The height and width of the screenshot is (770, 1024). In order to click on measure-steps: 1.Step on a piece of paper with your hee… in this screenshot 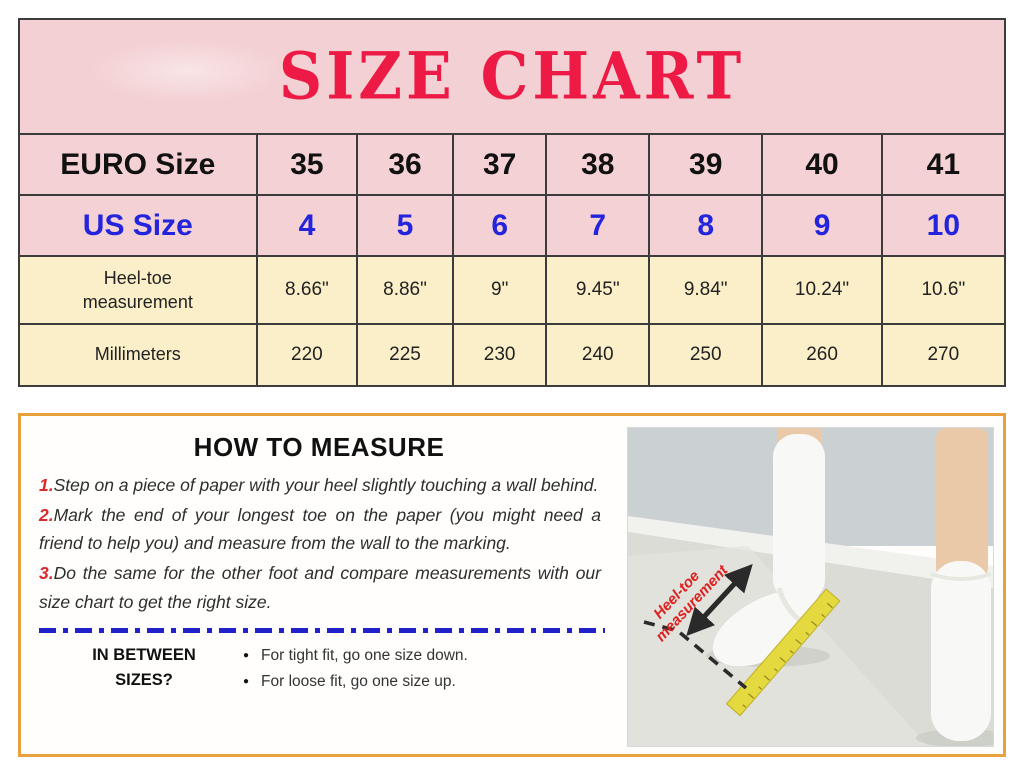, I will do `click(320, 543)`.